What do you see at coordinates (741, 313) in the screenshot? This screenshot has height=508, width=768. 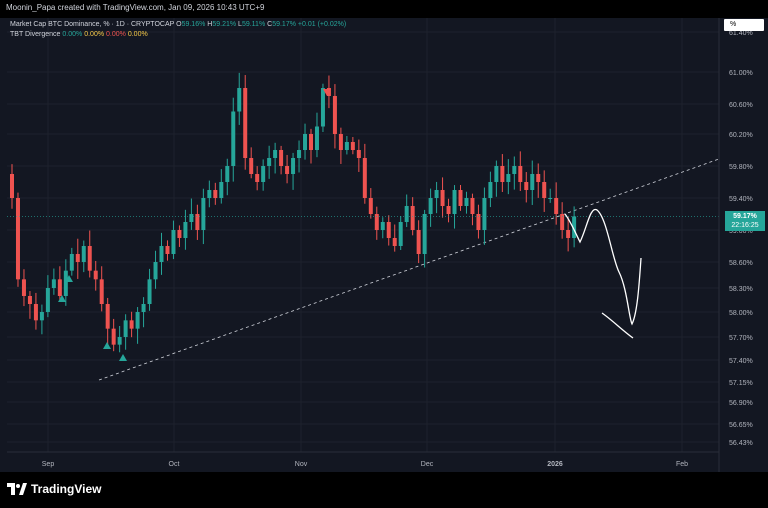 I see `y-tick-label: 58.00%` at bounding box center [741, 313].